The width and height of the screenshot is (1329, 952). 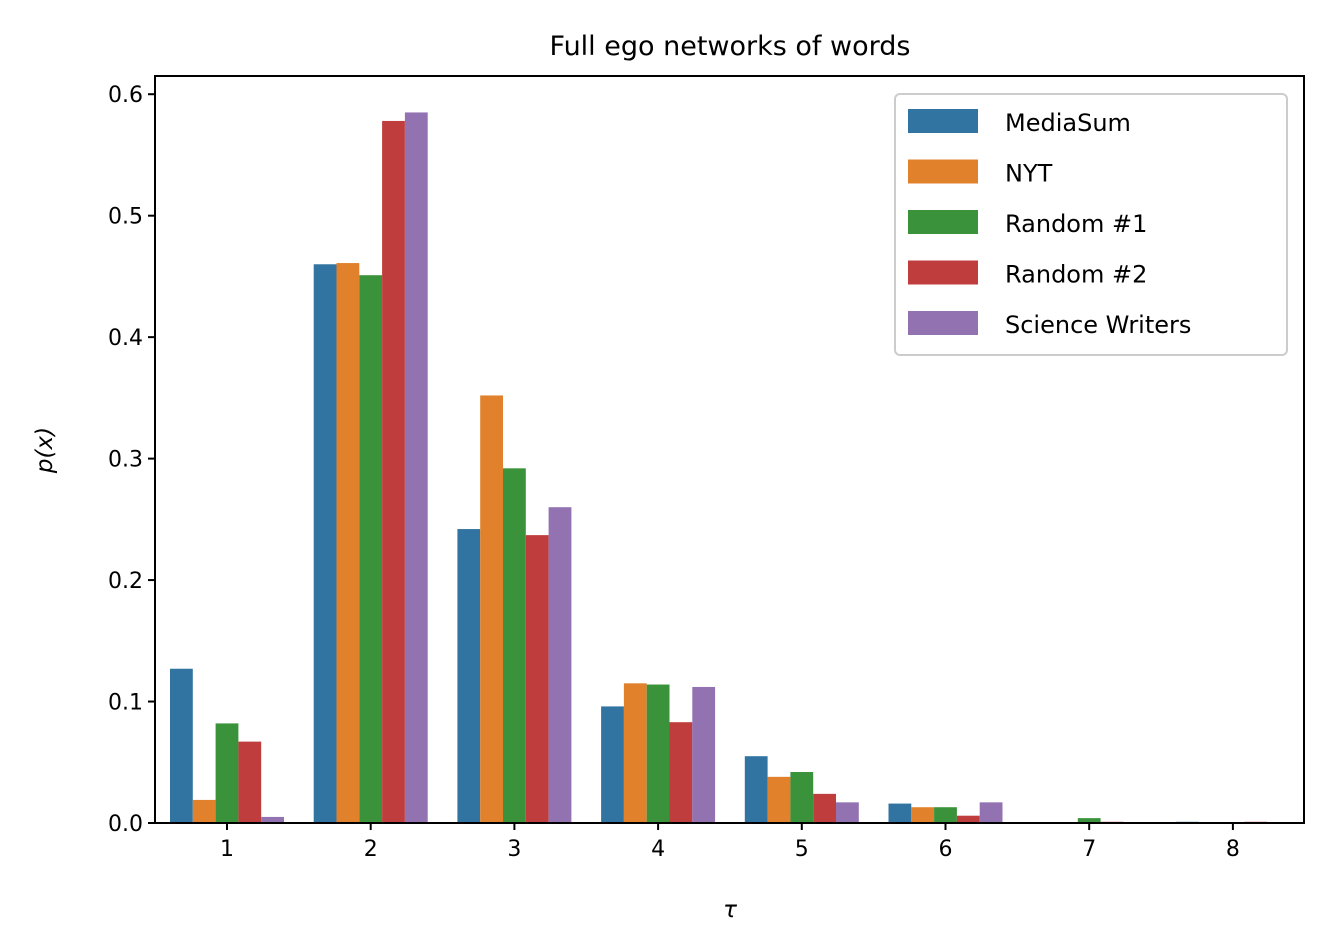 I want to click on y-axis-ticks: 0.0 0.1 0.2 0.3 0.4 0.5 0.6, so click(x=131, y=460).